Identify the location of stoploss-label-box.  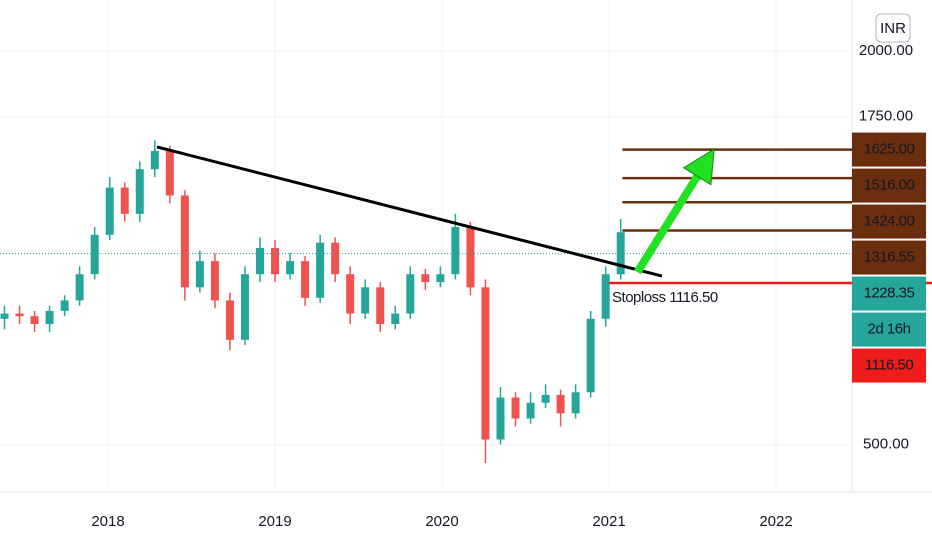
(889, 365).